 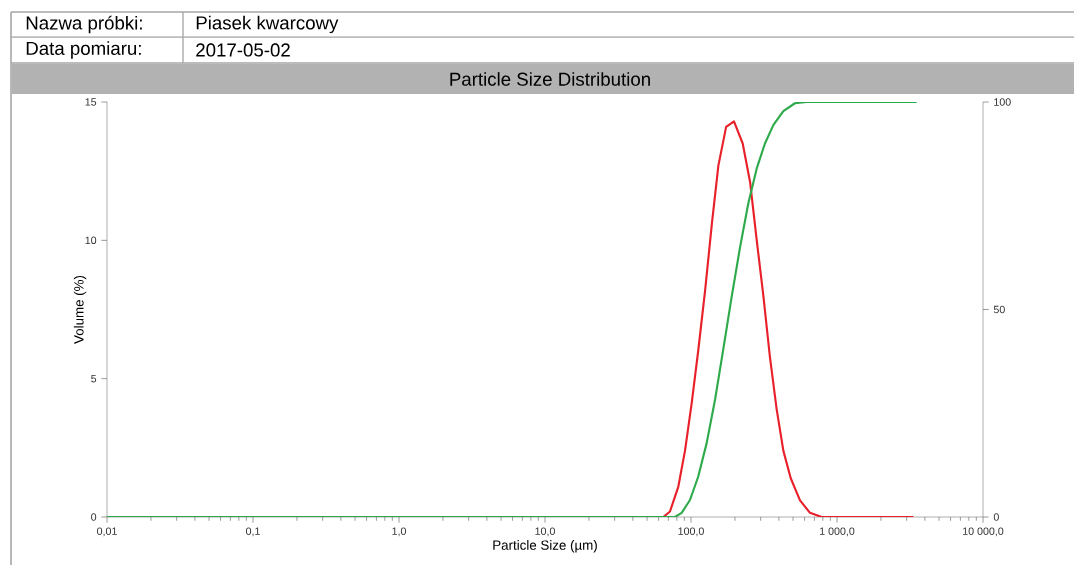 I want to click on y-tick-label: 5, so click(x=94, y=378).